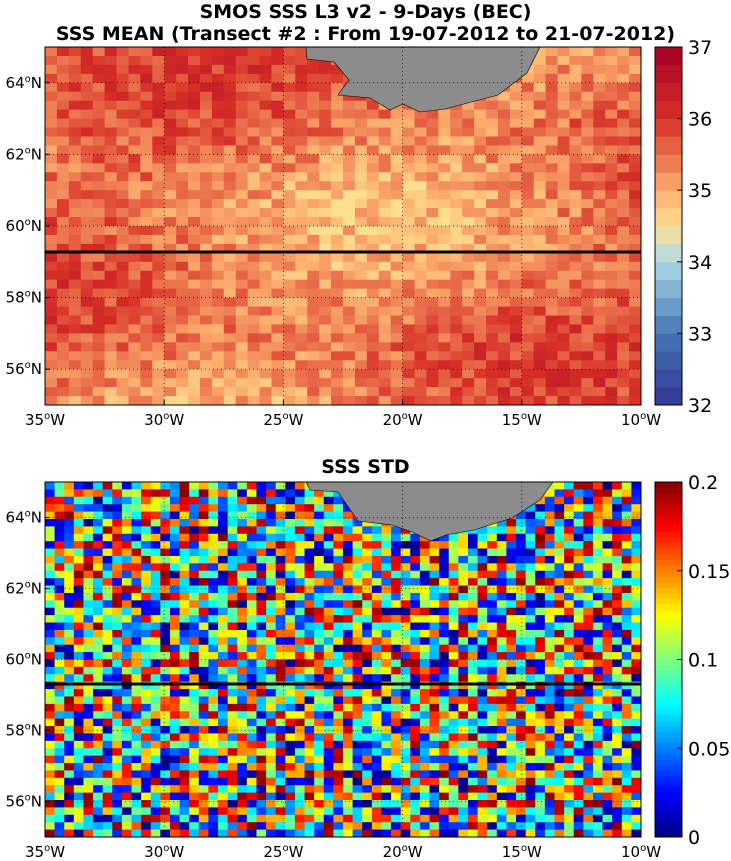 This screenshot has height=861, width=731. What do you see at coordinates (668, 396) in the screenshot?
I see `colorbar-segment` at bounding box center [668, 396].